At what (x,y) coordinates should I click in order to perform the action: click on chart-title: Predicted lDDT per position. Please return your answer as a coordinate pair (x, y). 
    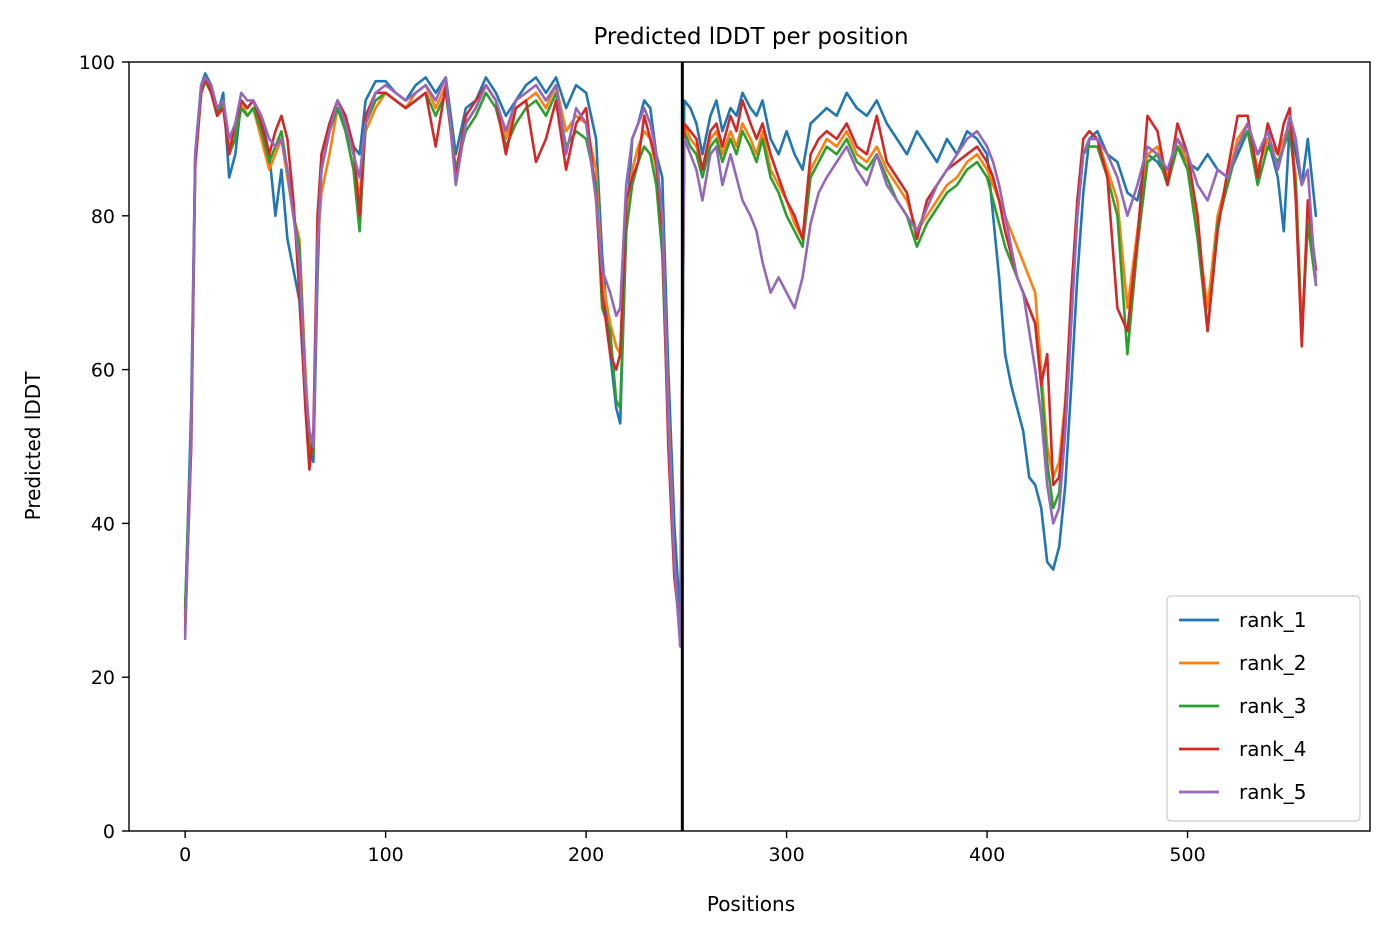
    Looking at the image, I should click on (750, 37).